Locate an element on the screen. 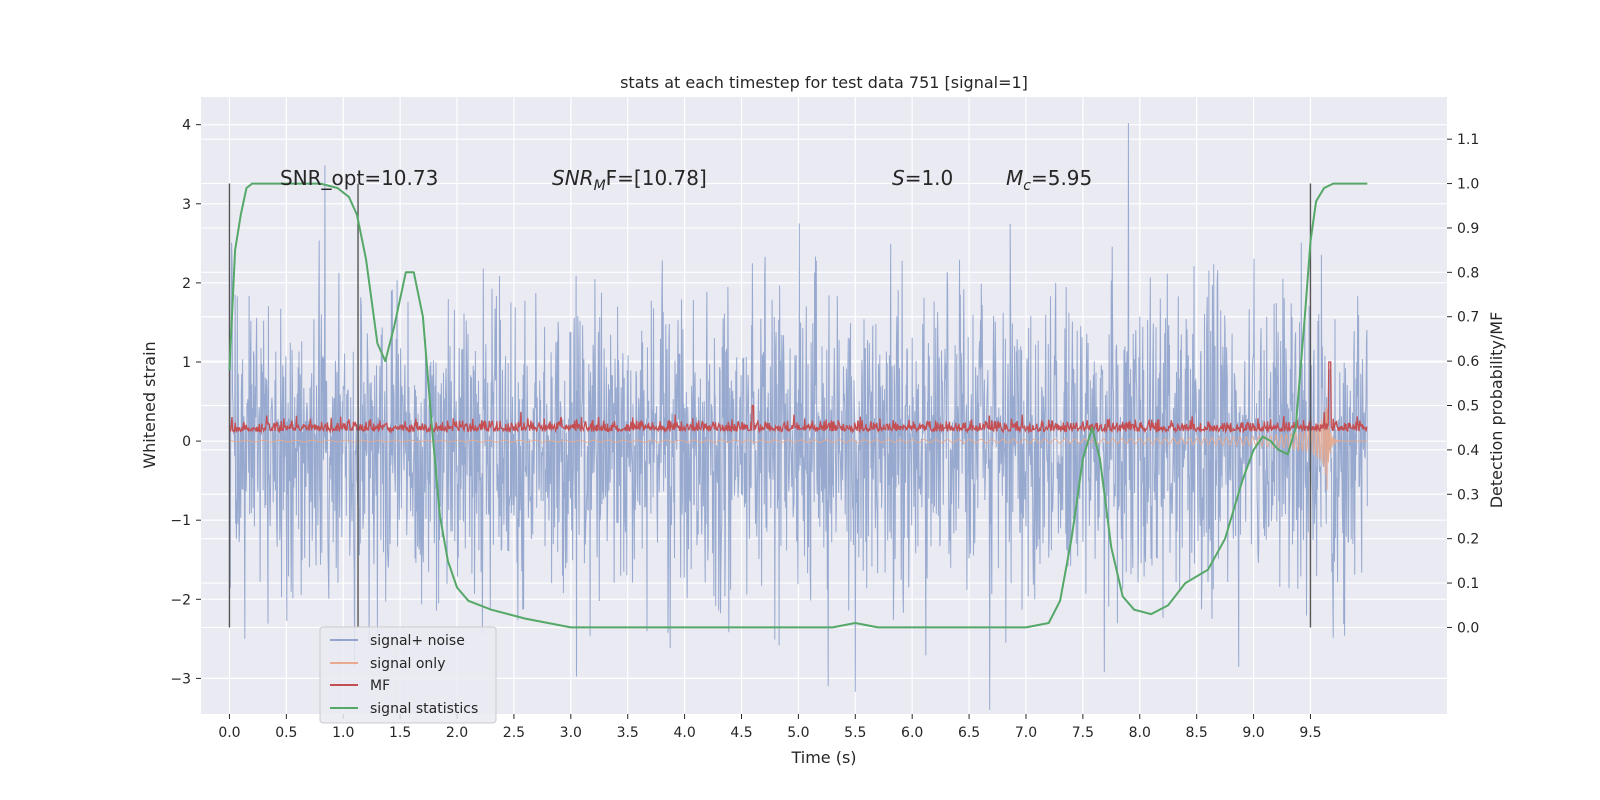 The image size is (1600, 800). x-axis-label: Time (s) is located at coordinates (823, 757).